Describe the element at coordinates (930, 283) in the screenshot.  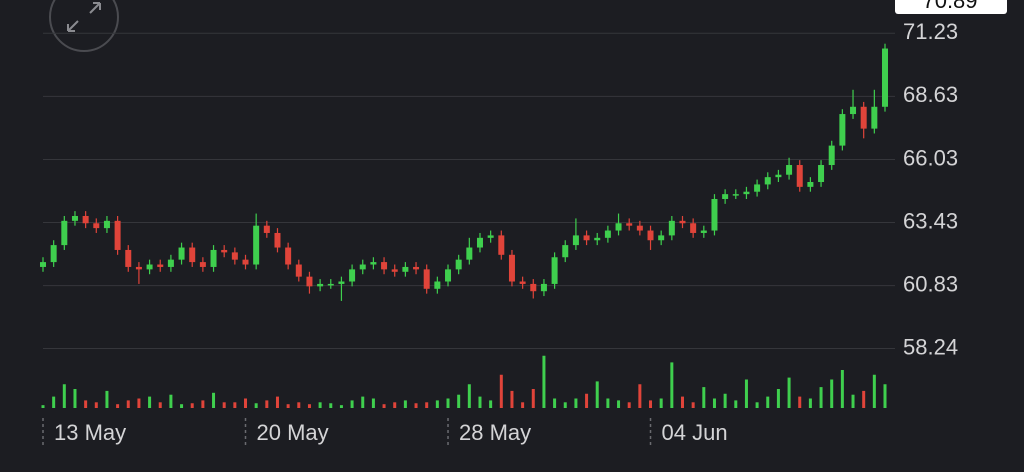
I see `y-tick-label: 60.83` at that location.